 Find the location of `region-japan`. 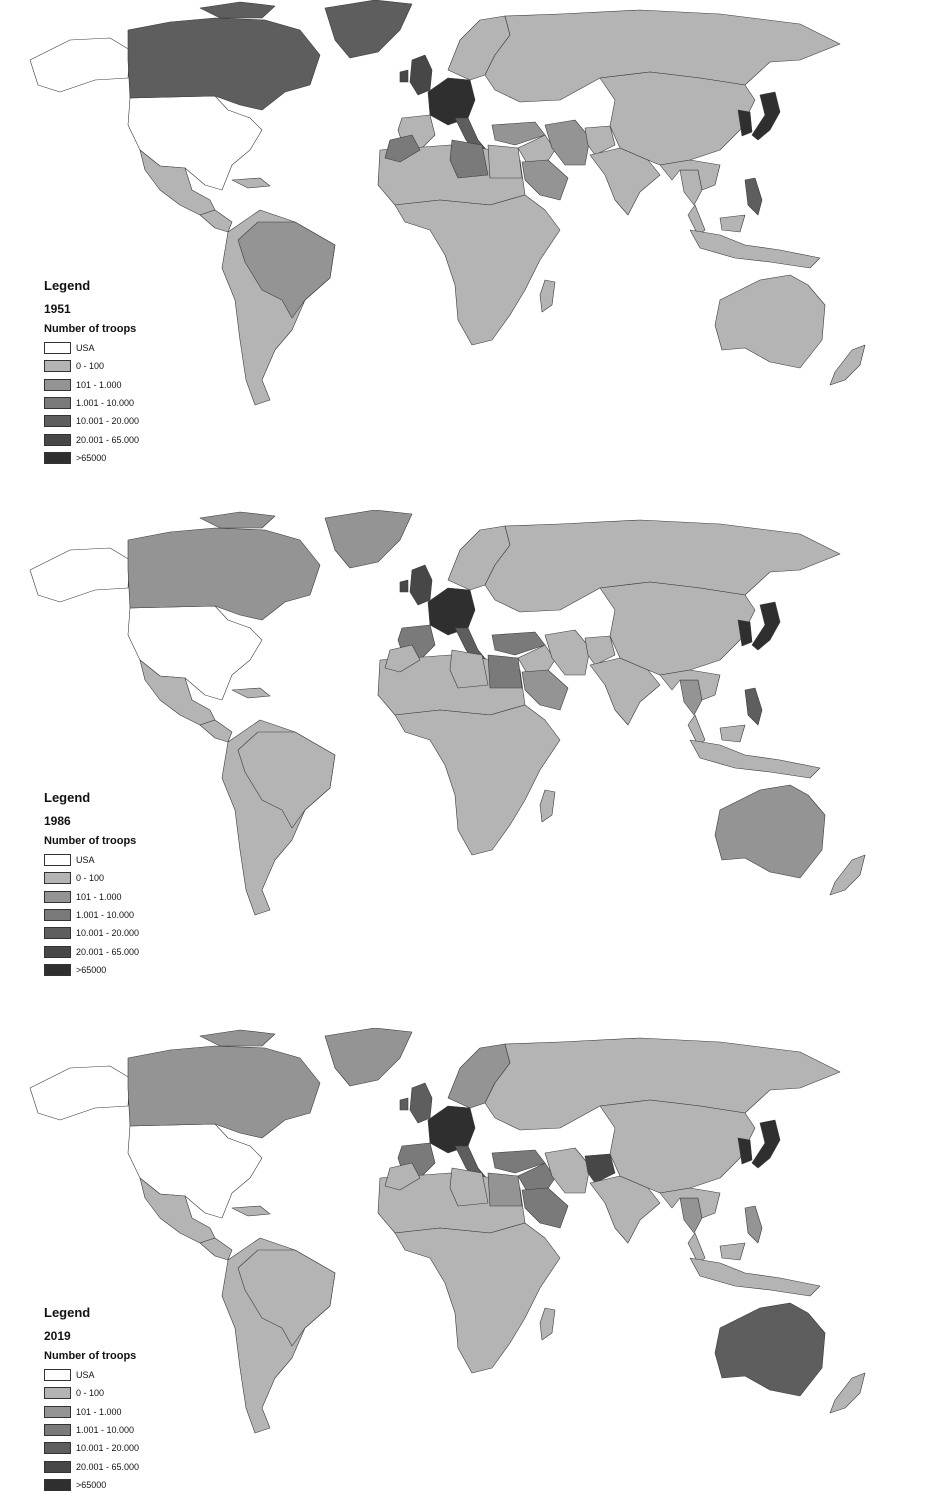

region-japan is located at coordinates (766, 116).